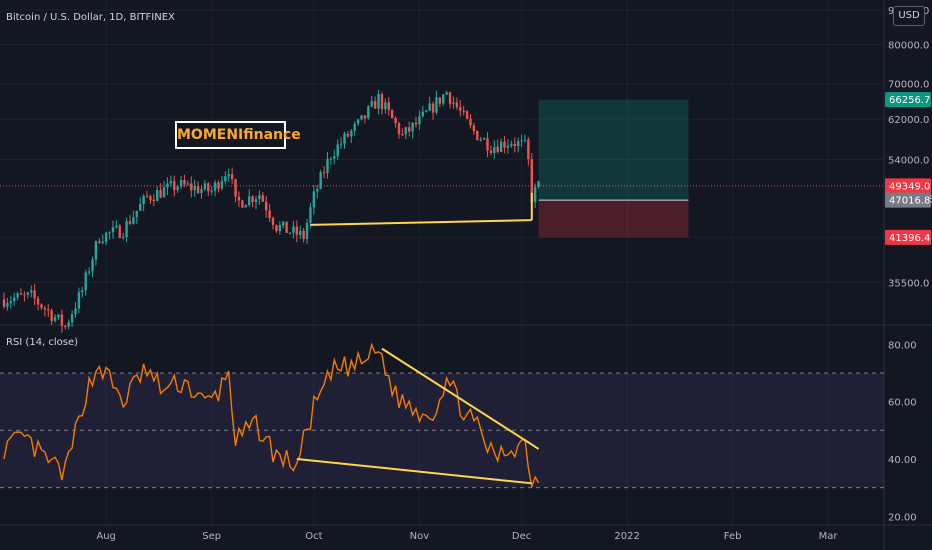 This screenshot has height=550, width=932. I want to click on rsi-axis: 80.00 60.00 40.00 20.00, so click(902, 431).